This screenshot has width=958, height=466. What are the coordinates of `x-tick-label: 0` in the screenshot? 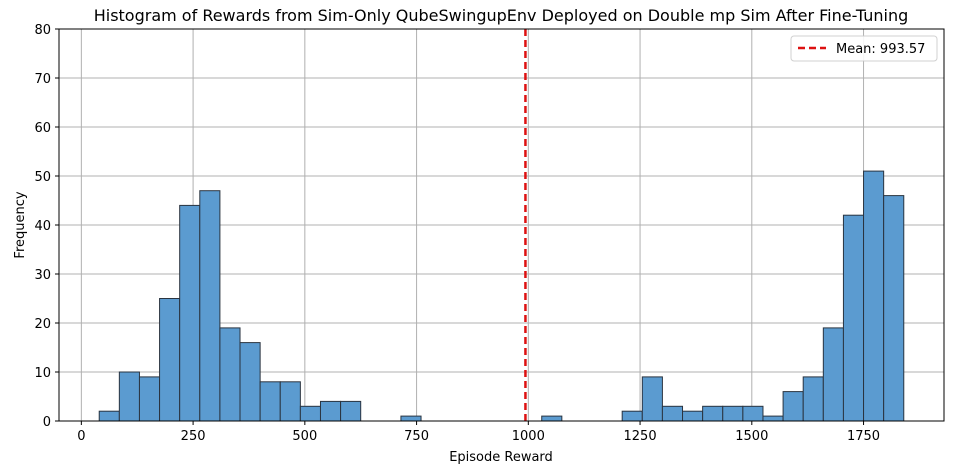 It's located at (81, 436).